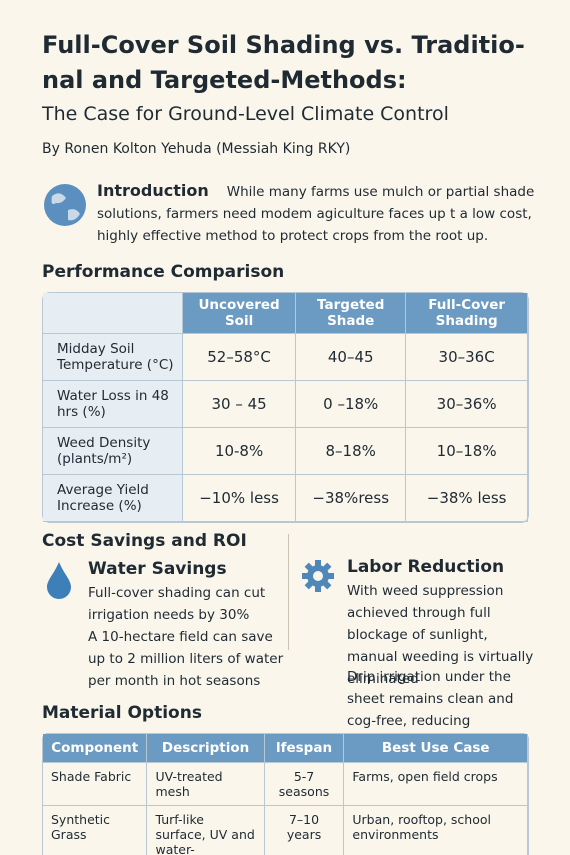 The width and height of the screenshot is (570, 855). I want to click on cell: Weed Density (plants/m²), so click(113, 451).